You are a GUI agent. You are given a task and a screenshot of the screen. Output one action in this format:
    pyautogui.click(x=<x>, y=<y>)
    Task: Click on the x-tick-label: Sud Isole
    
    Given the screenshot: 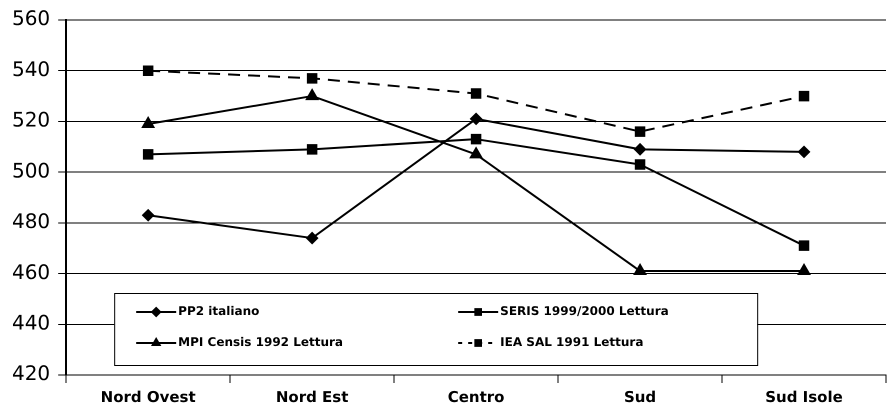 What is the action you would take?
    pyautogui.click(x=804, y=397)
    